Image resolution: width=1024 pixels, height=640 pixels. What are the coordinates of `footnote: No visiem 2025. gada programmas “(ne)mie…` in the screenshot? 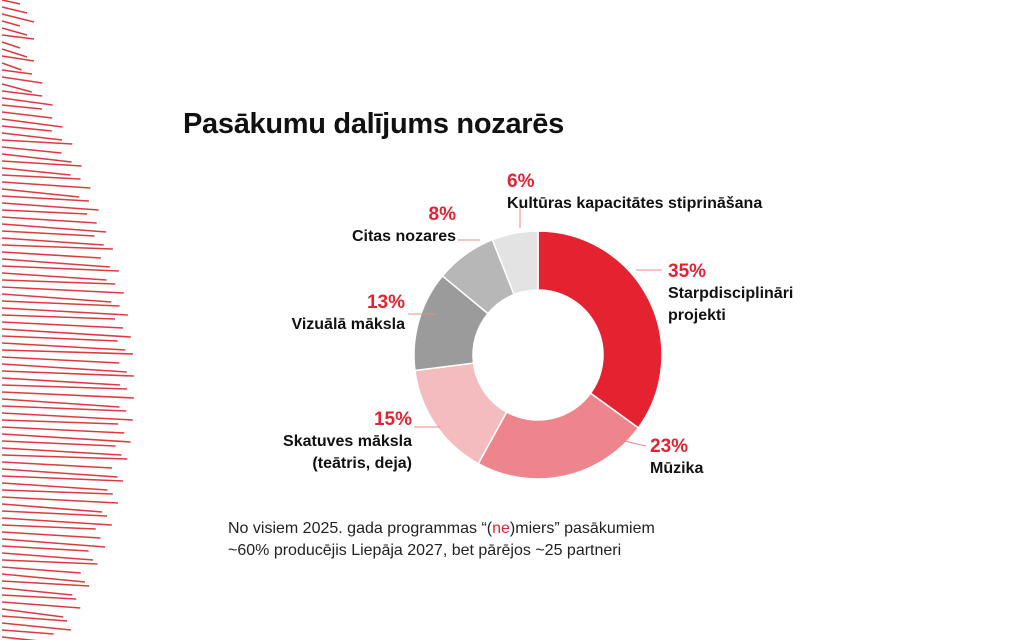 It's located at (441, 540).